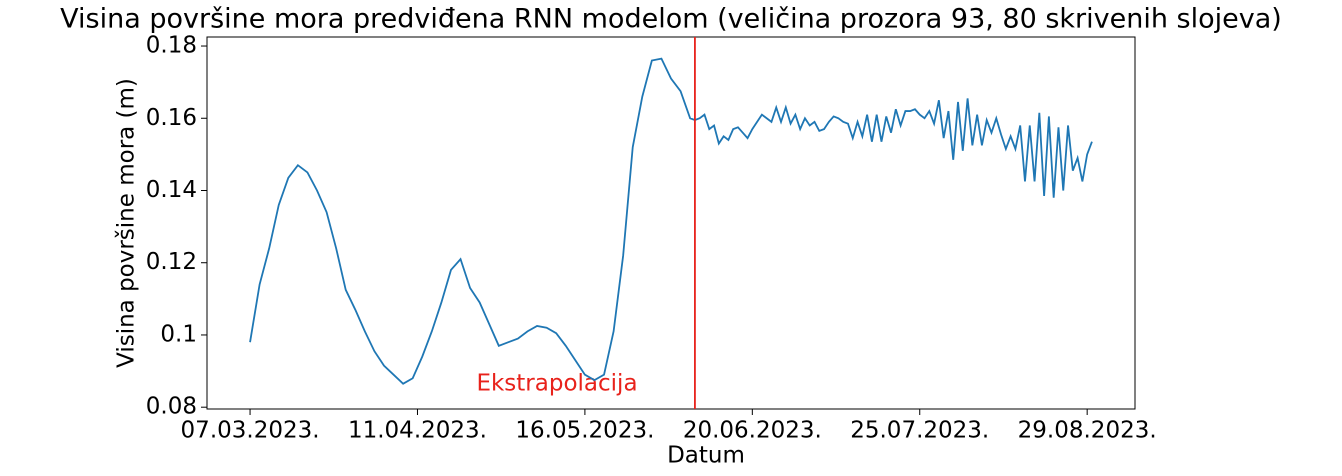 The height and width of the screenshot is (476, 1342). I want to click on annotation: Ekstrapolacija, so click(556, 384).